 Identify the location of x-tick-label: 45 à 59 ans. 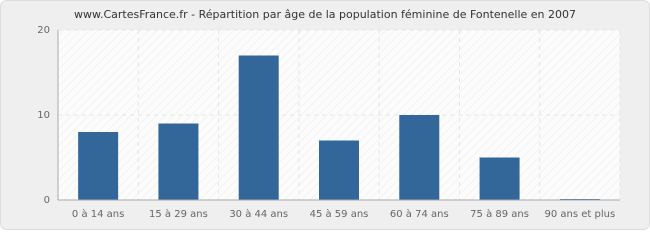
(339, 214).